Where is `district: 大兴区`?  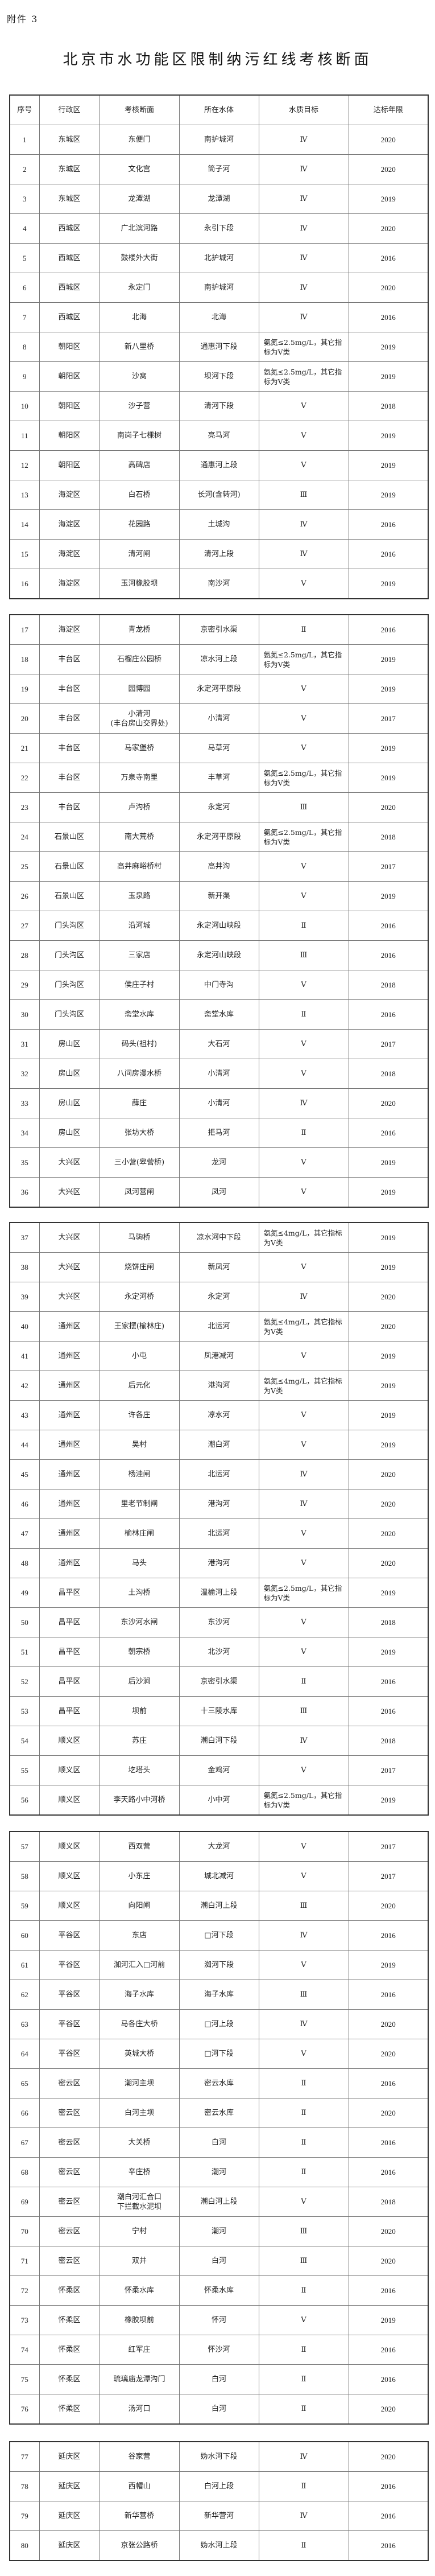
district: 大兴区 is located at coordinates (69, 1297).